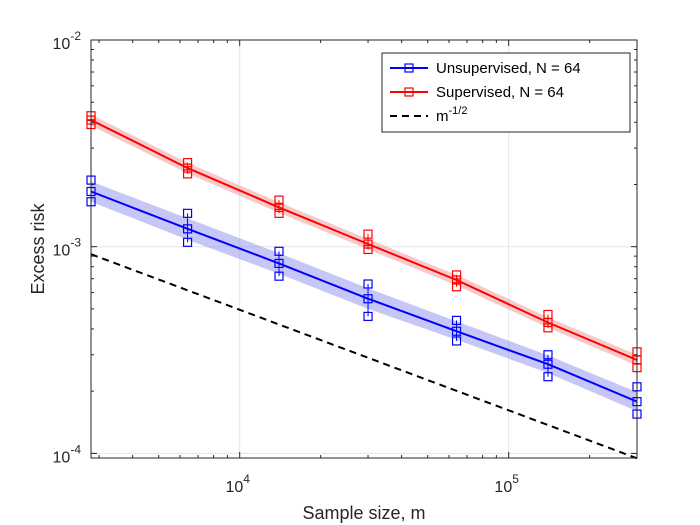 This screenshot has width=700, height=525. What do you see at coordinates (508, 68) in the screenshot?
I see `unsupervised-n-64-legend-label: Unsupervised, N = 64` at bounding box center [508, 68].